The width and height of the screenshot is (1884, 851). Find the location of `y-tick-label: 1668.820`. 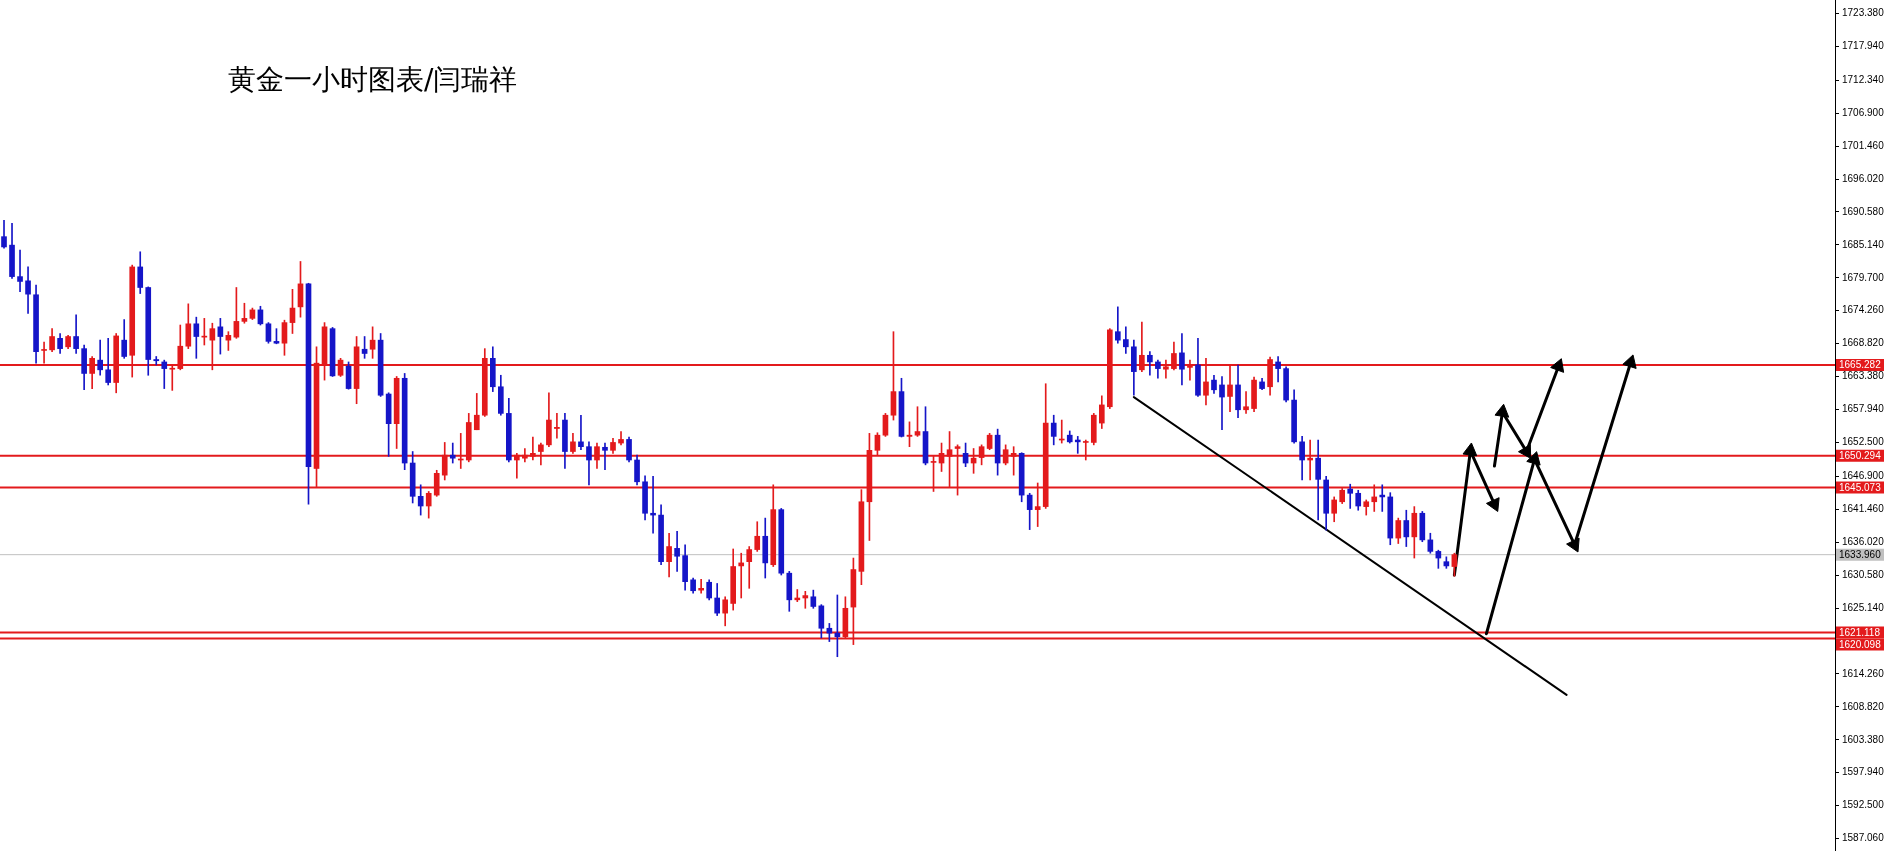

y-tick-label: 1668.820 is located at coordinates (1863, 343).